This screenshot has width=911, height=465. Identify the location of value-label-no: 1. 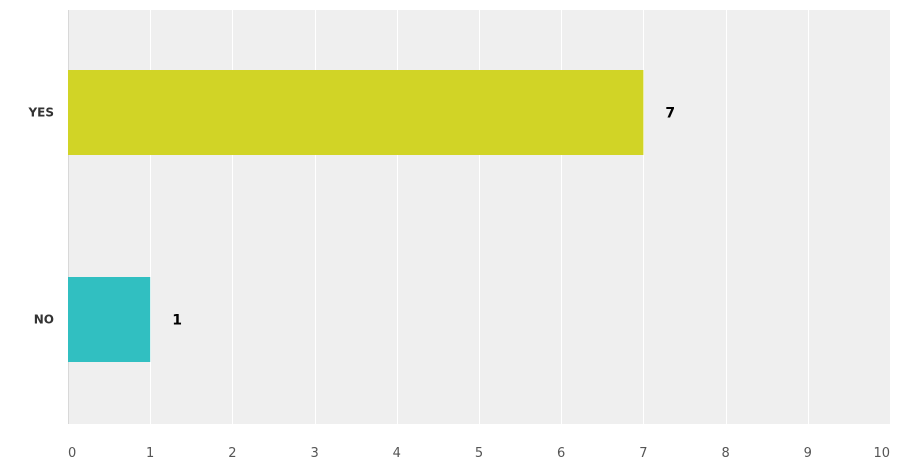
(177, 321).